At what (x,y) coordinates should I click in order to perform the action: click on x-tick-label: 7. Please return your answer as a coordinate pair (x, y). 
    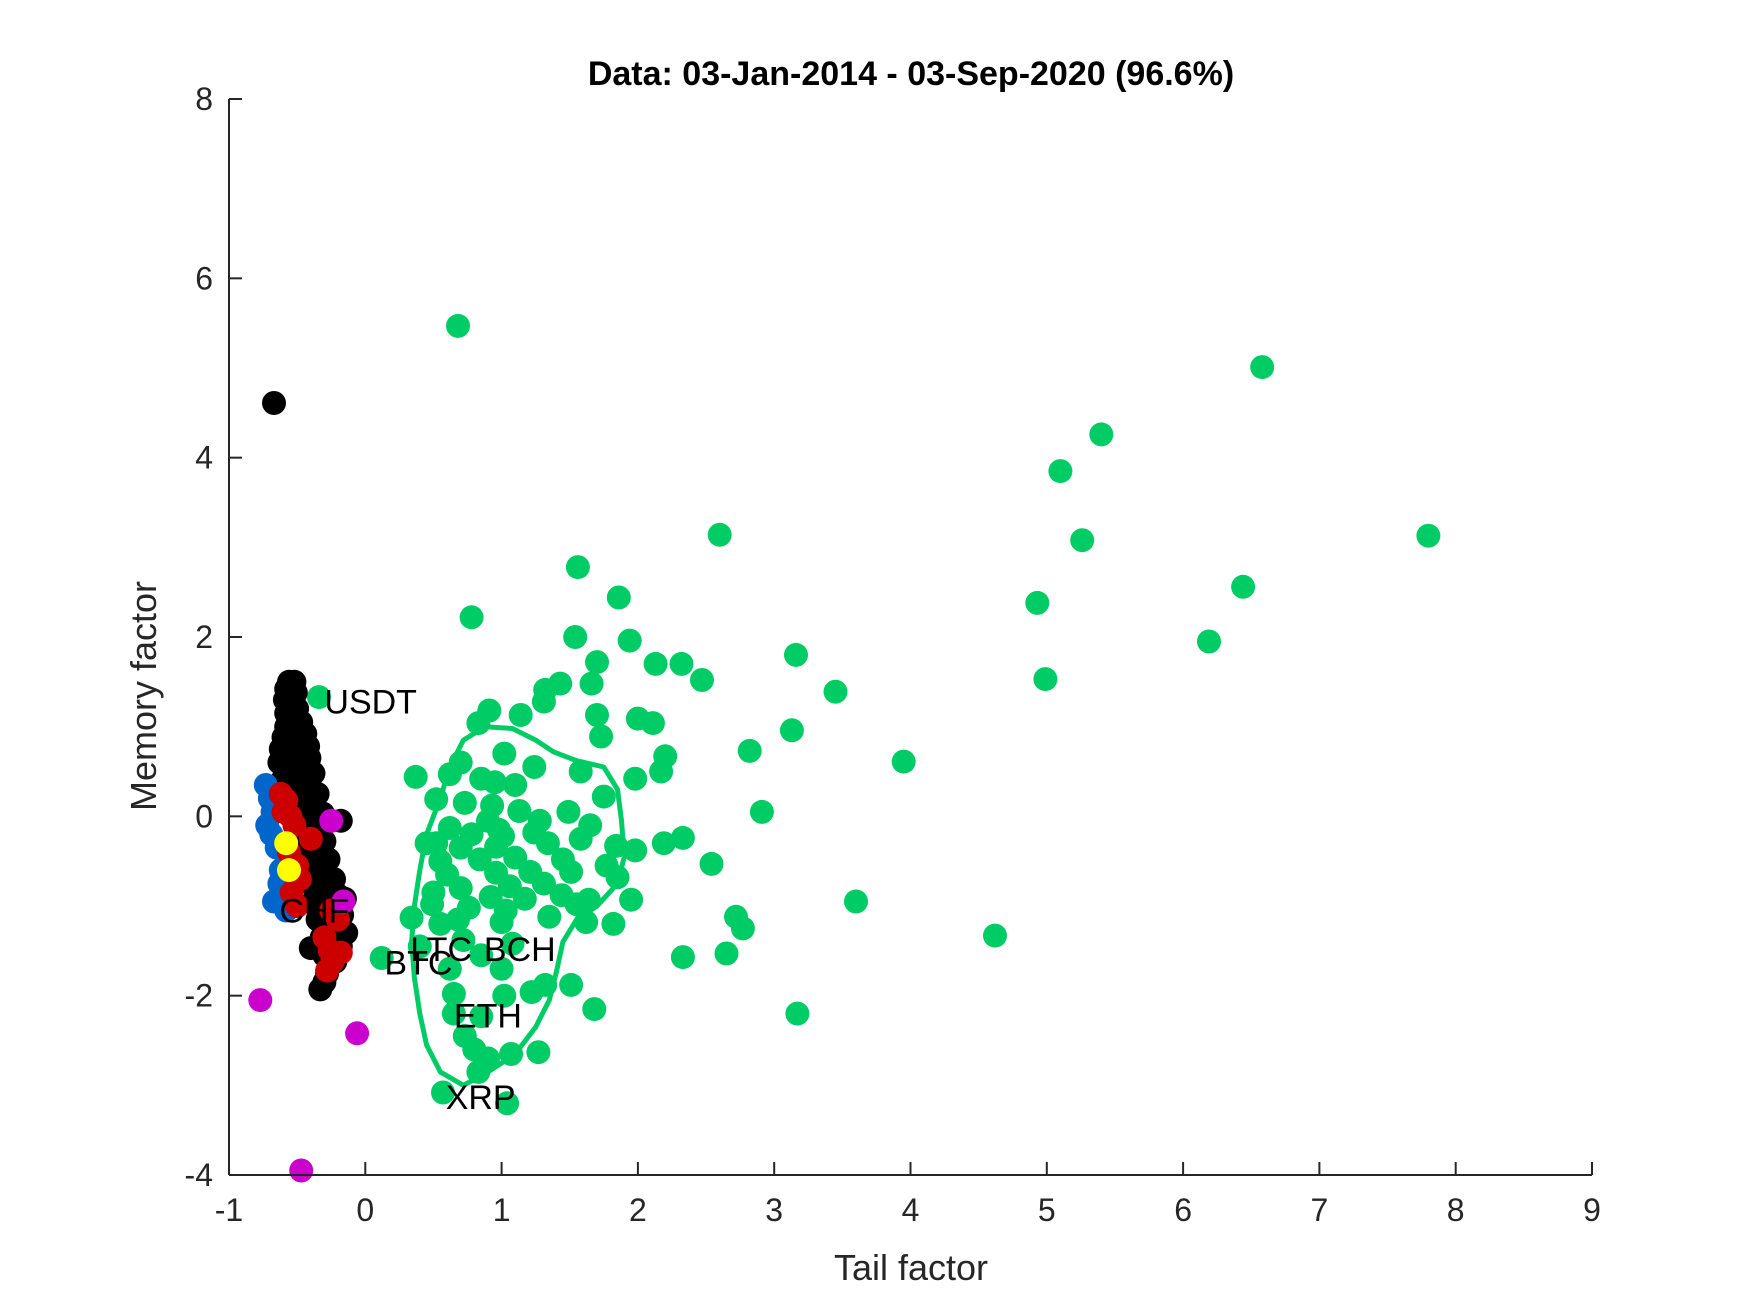
    Looking at the image, I should click on (1320, 1210).